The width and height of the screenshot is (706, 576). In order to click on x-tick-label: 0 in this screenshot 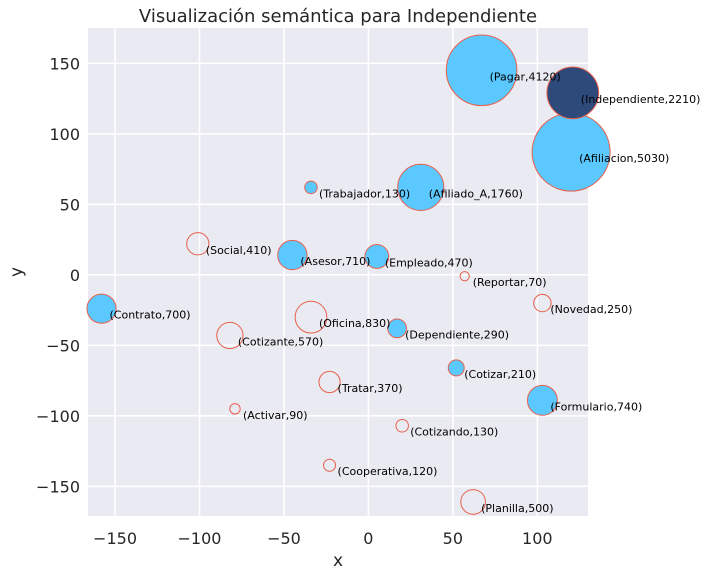, I will do `click(368, 538)`.